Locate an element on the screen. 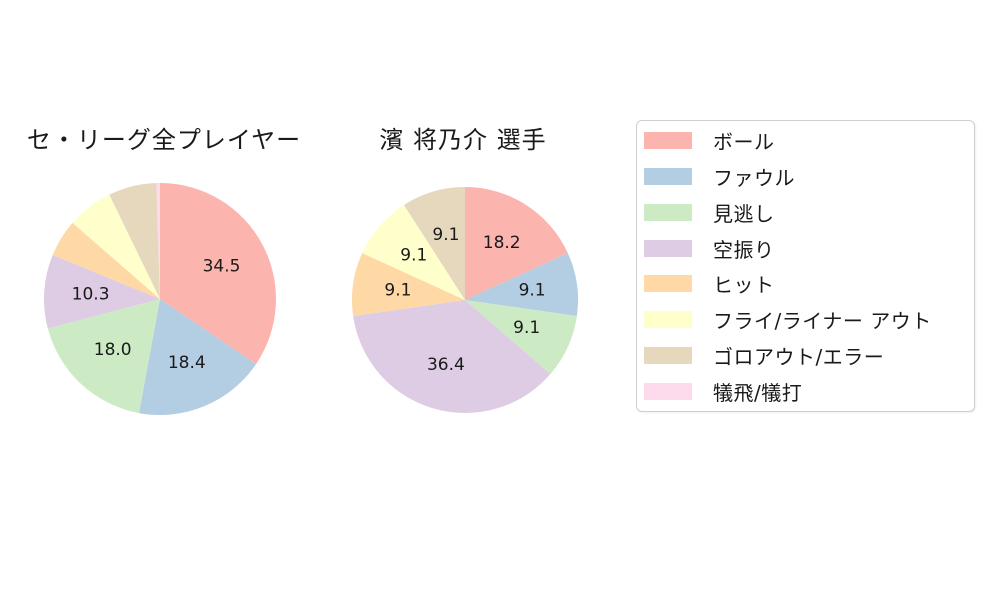 This screenshot has width=1000, height=600. pie-value-label-2: 9.1 is located at coordinates (526, 328).